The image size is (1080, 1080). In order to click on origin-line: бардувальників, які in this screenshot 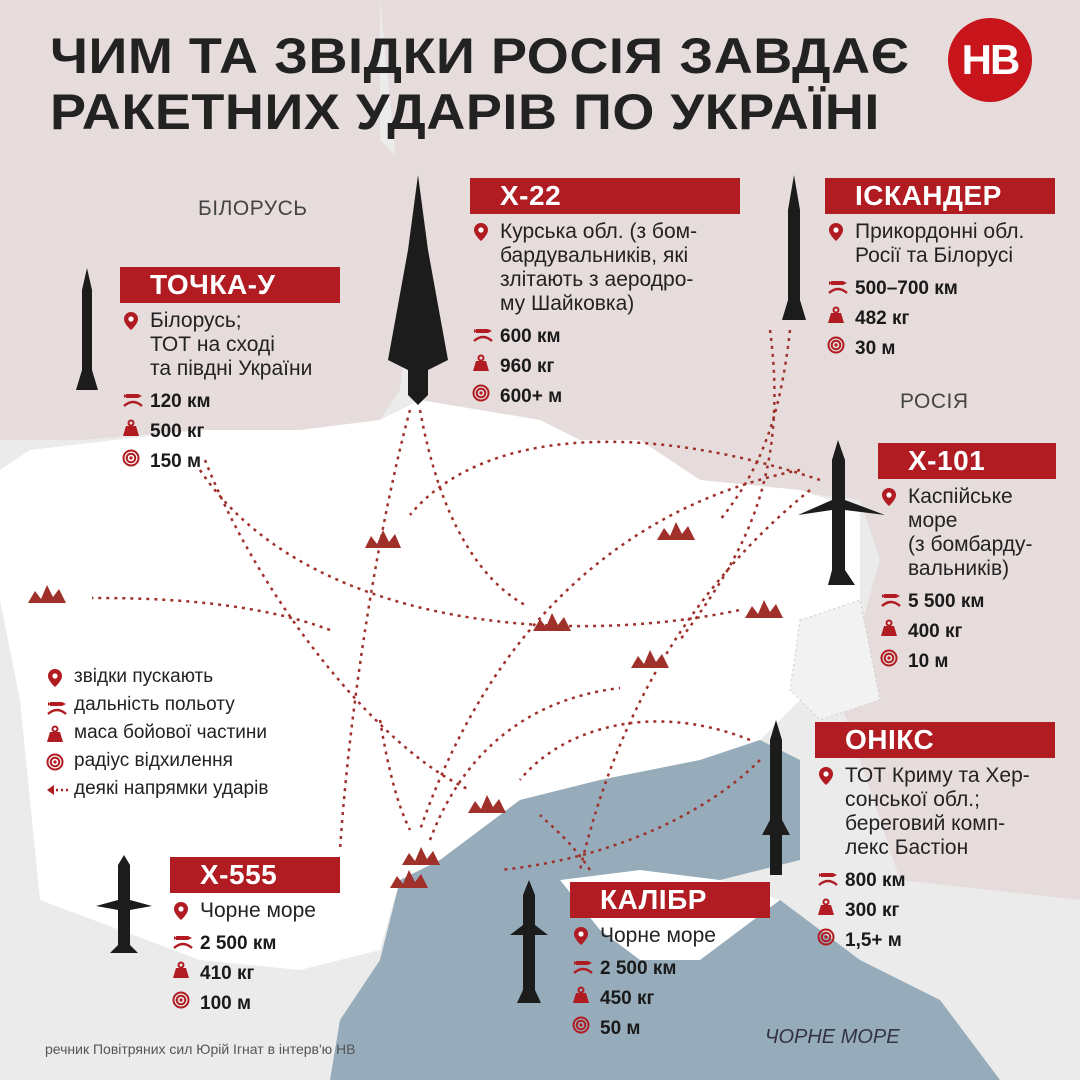, I will do `click(594, 255)`.